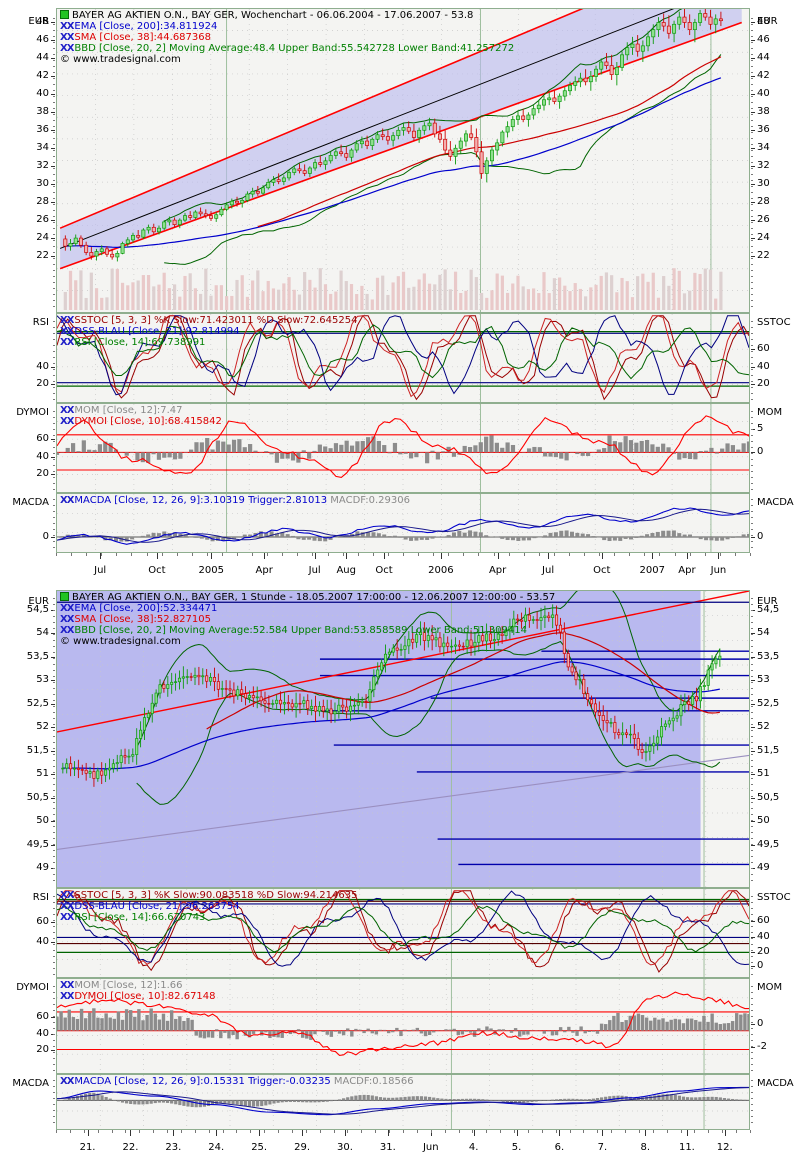 The height and width of the screenshot is (1164, 806). What do you see at coordinates (473, 1147) in the screenshot?
I see `x-axis-tick-label: 4.` at bounding box center [473, 1147].